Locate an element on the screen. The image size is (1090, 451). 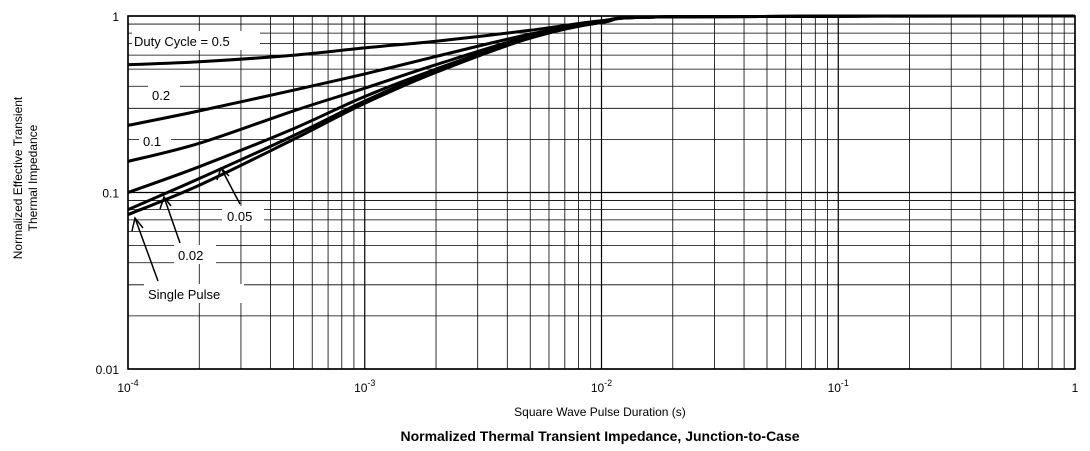
series-label-0.2: 0.2 is located at coordinates (161, 95).